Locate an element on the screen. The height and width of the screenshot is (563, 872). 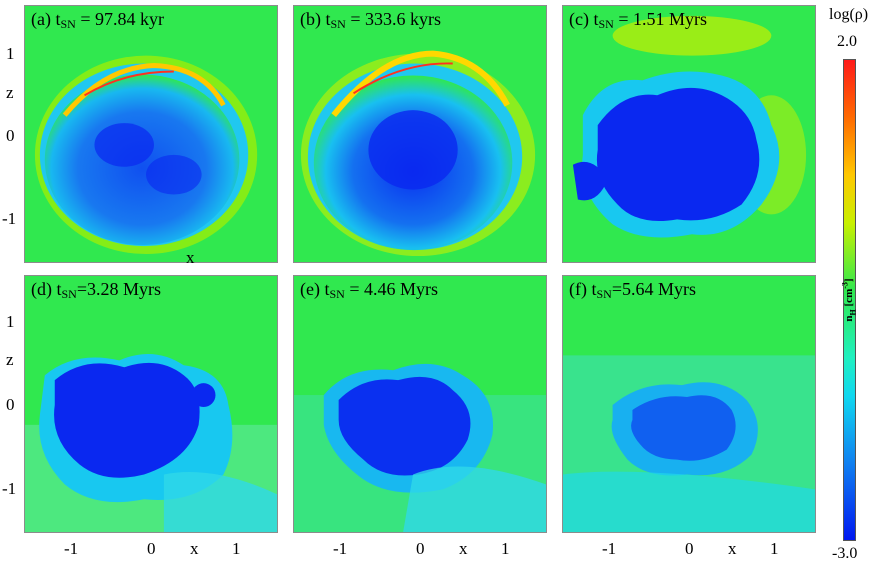
density-map-d is located at coordinates (151, 404).